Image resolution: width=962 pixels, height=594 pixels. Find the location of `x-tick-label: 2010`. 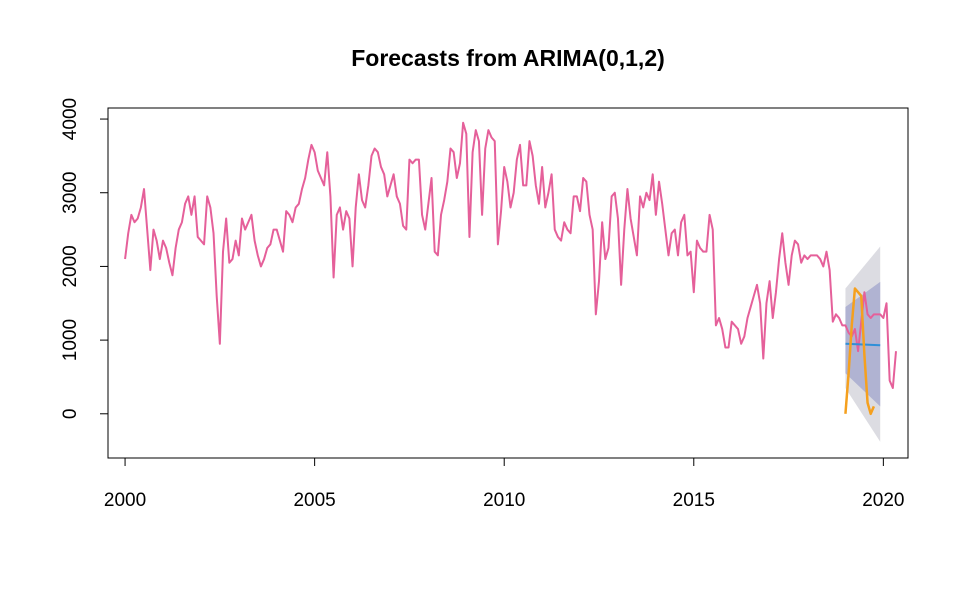

x-tick-label: 2010 is located at coordinates (504, 500).